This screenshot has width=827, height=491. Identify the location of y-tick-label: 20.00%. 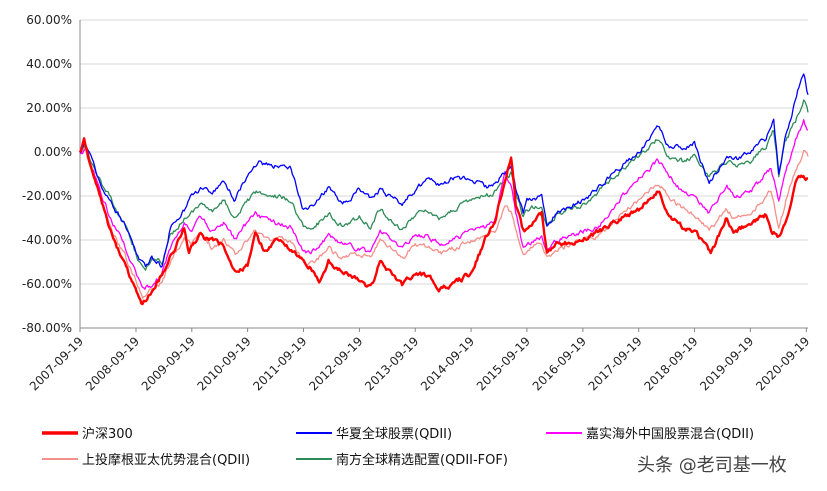
(49, 108).